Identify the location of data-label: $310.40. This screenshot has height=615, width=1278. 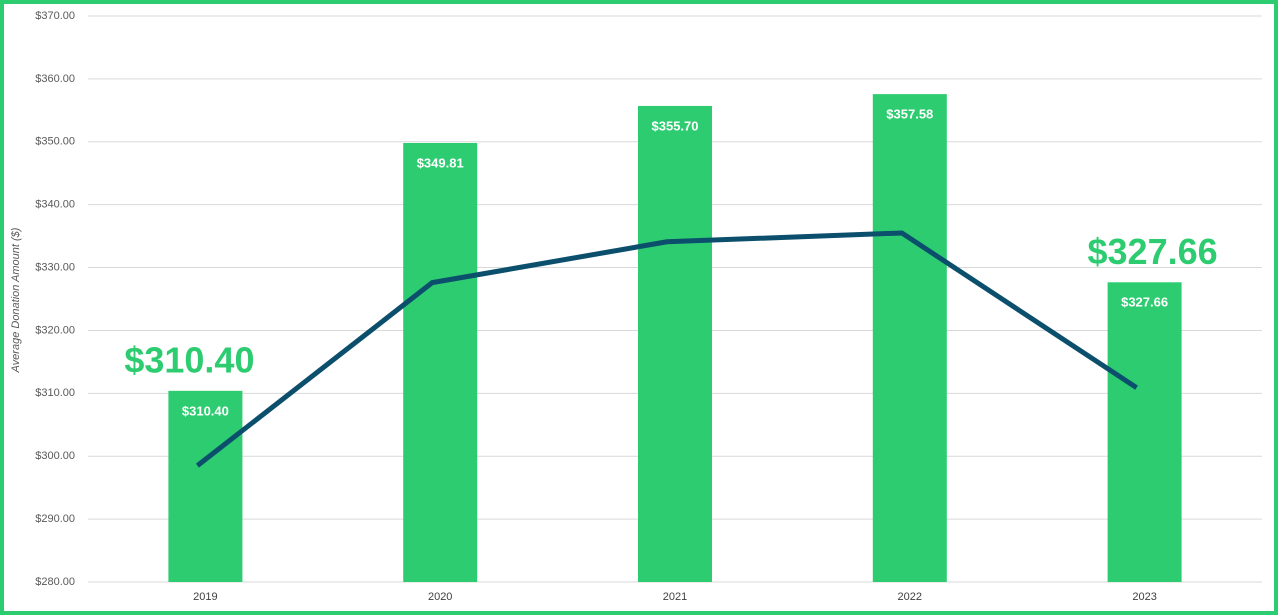
(205, 410).